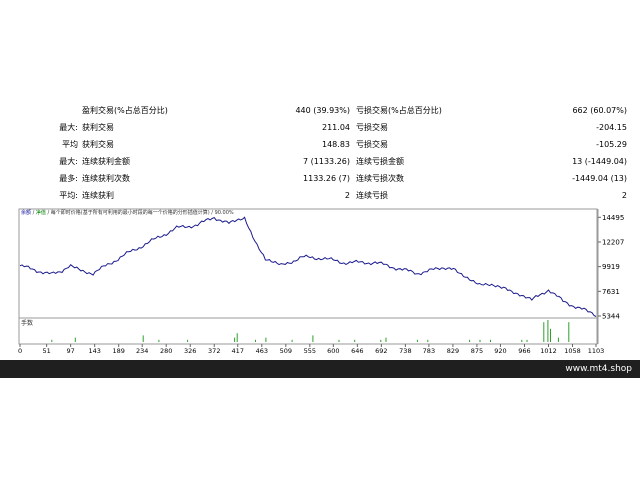 This screenshot has width=640, height=480. What do you see at coordinates (238, 351) in the screenshot?
I see `x-tick-label: 417` at bounding box center [238, 351].